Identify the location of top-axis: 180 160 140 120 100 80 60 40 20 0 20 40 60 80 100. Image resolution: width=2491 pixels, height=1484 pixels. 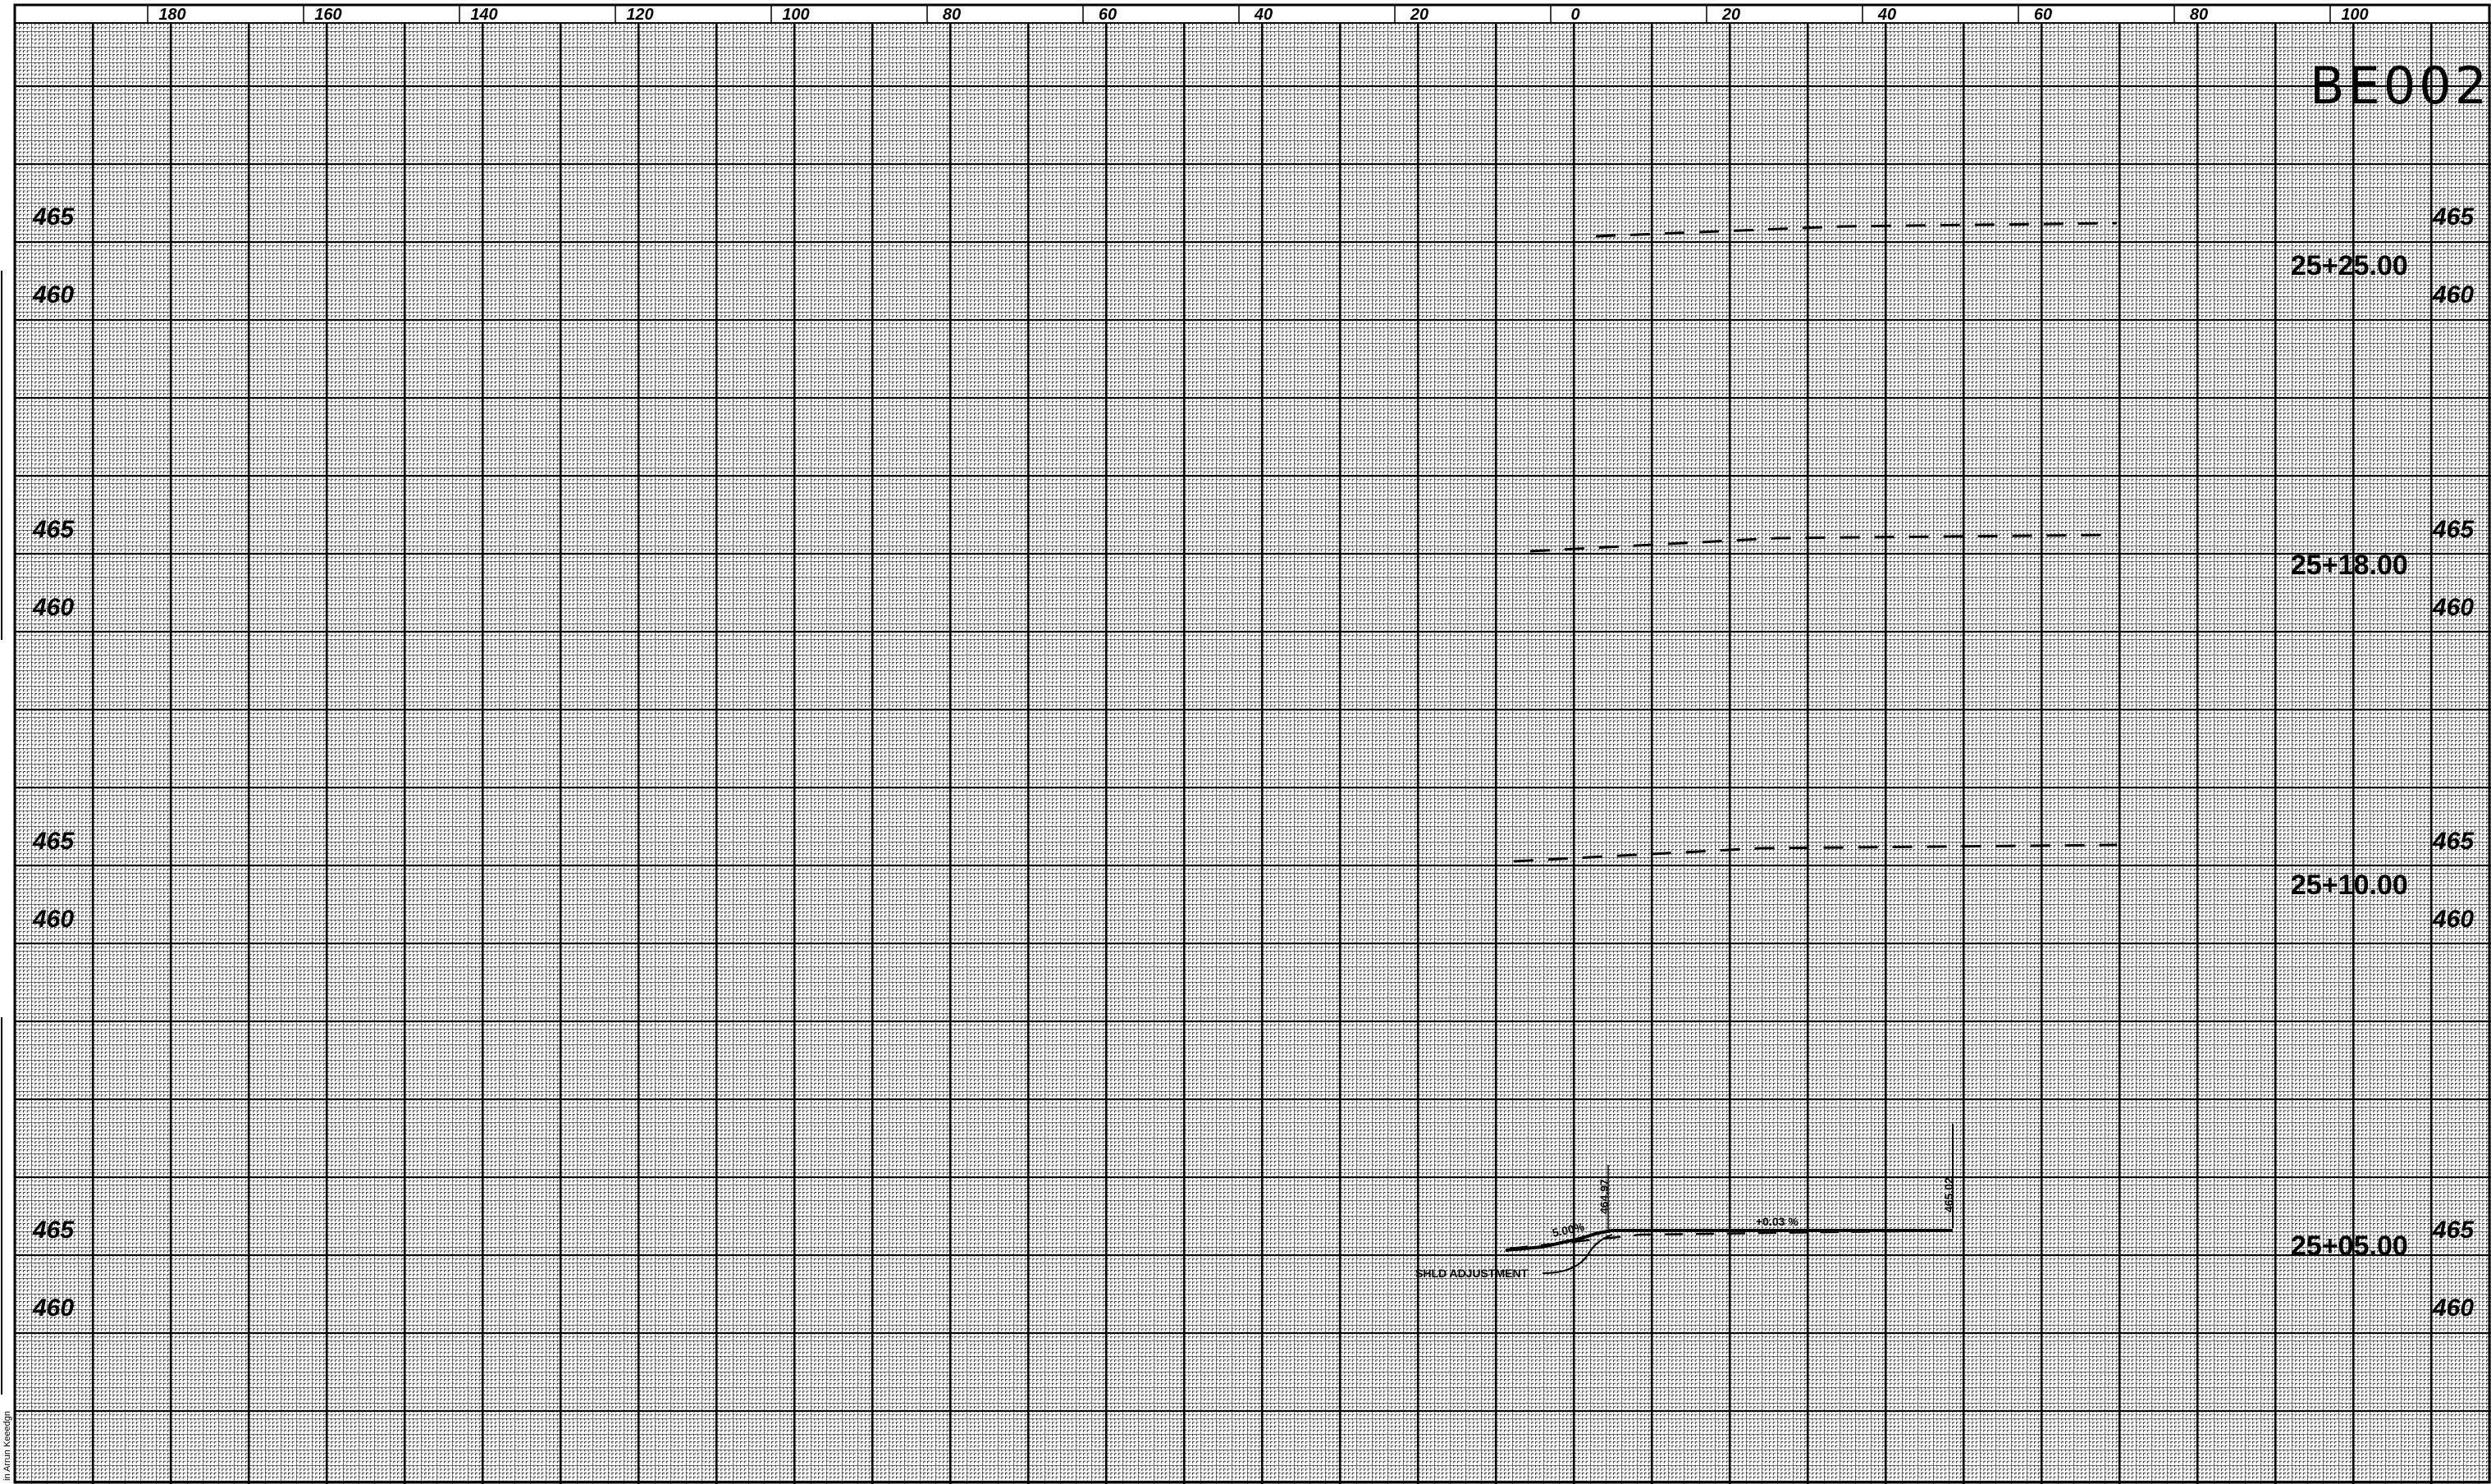
(1253, 12).